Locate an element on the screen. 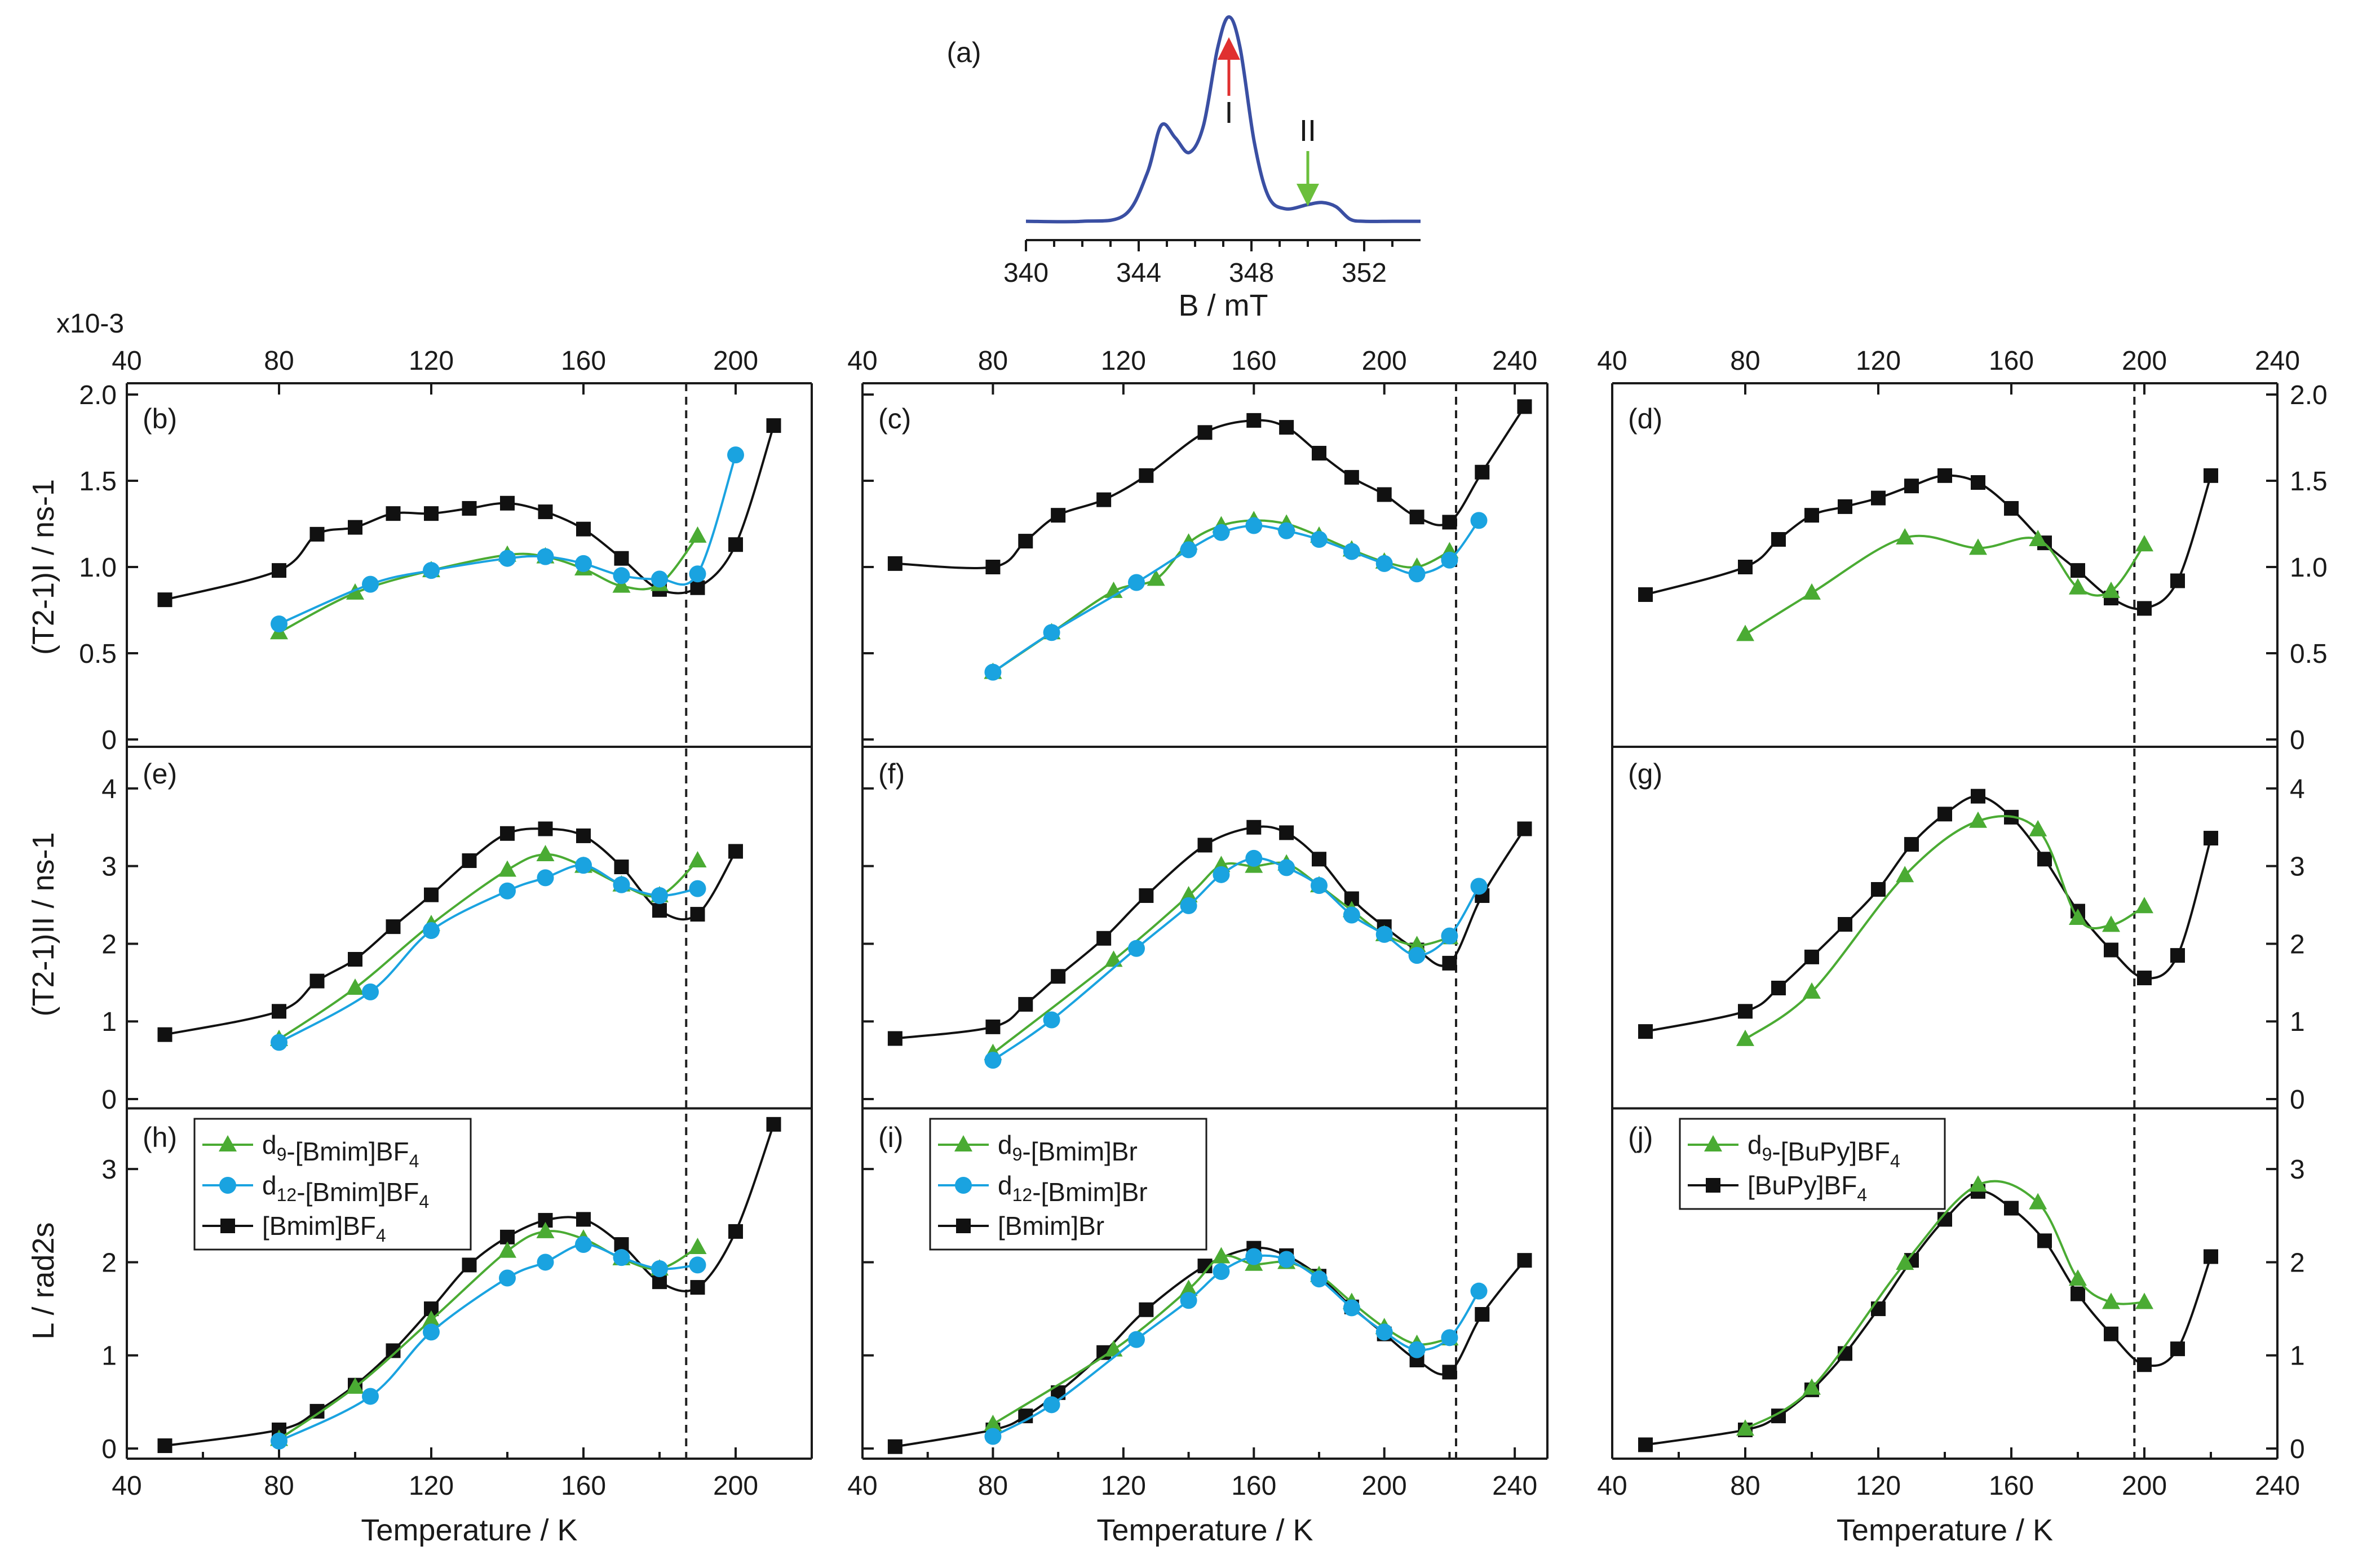  bottom-x-tick-label: 240 is located at coordinates (2277, 1486).